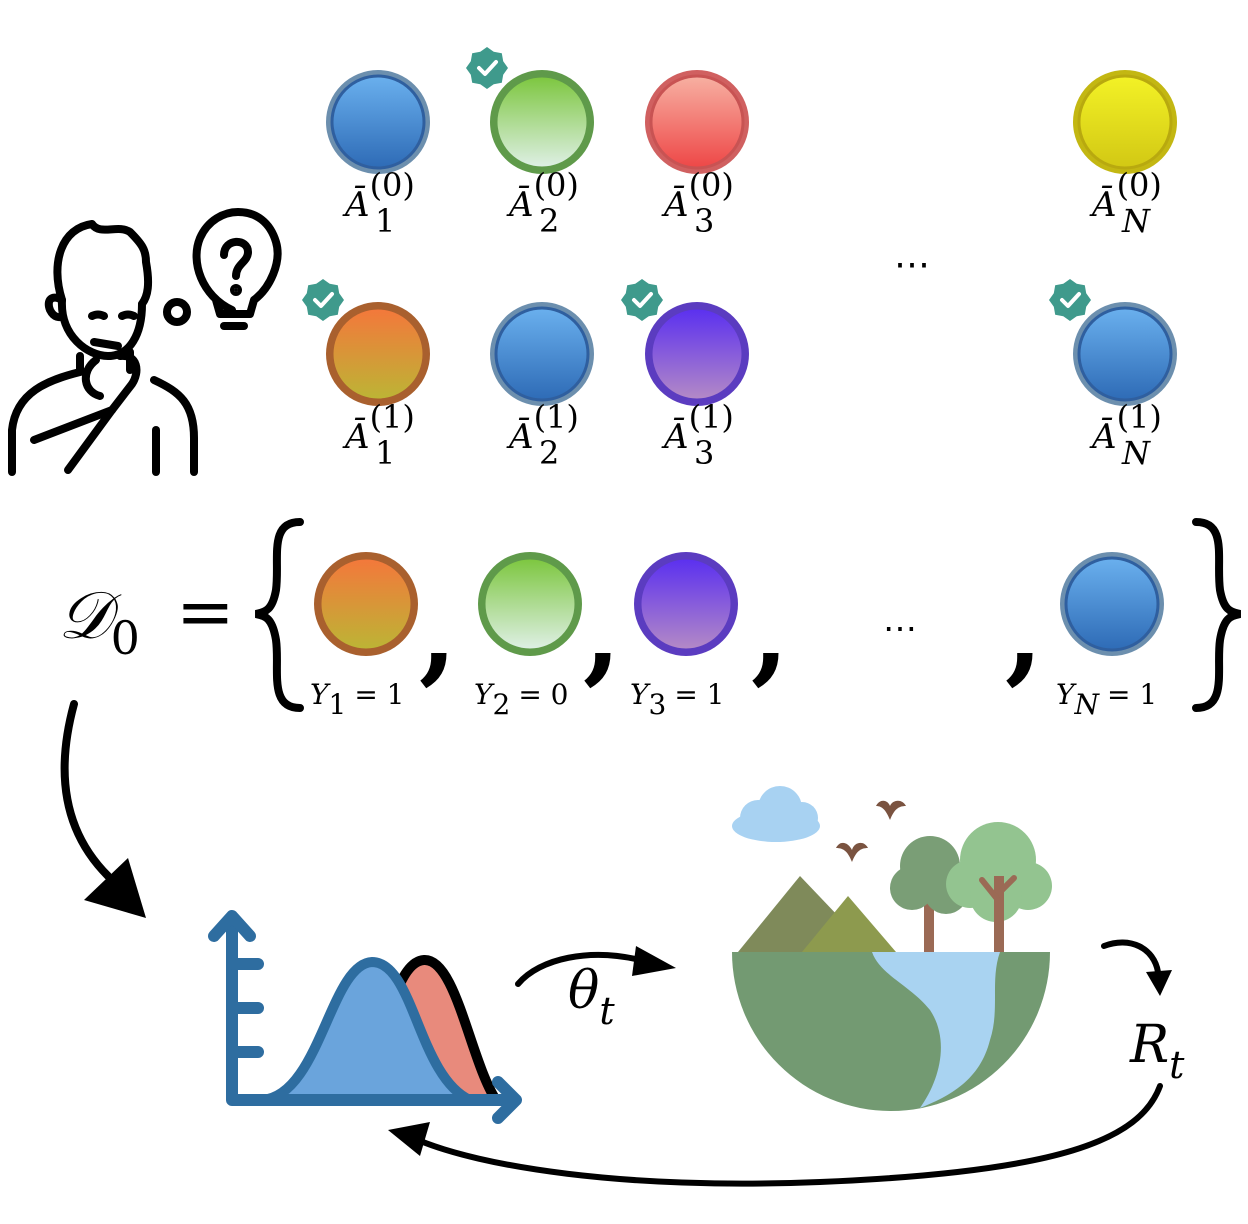  What do you see at coordinates (1112, 604) in the screenshot?
I see `dataset-item-4-fill` at bounding box center [1112, 604].